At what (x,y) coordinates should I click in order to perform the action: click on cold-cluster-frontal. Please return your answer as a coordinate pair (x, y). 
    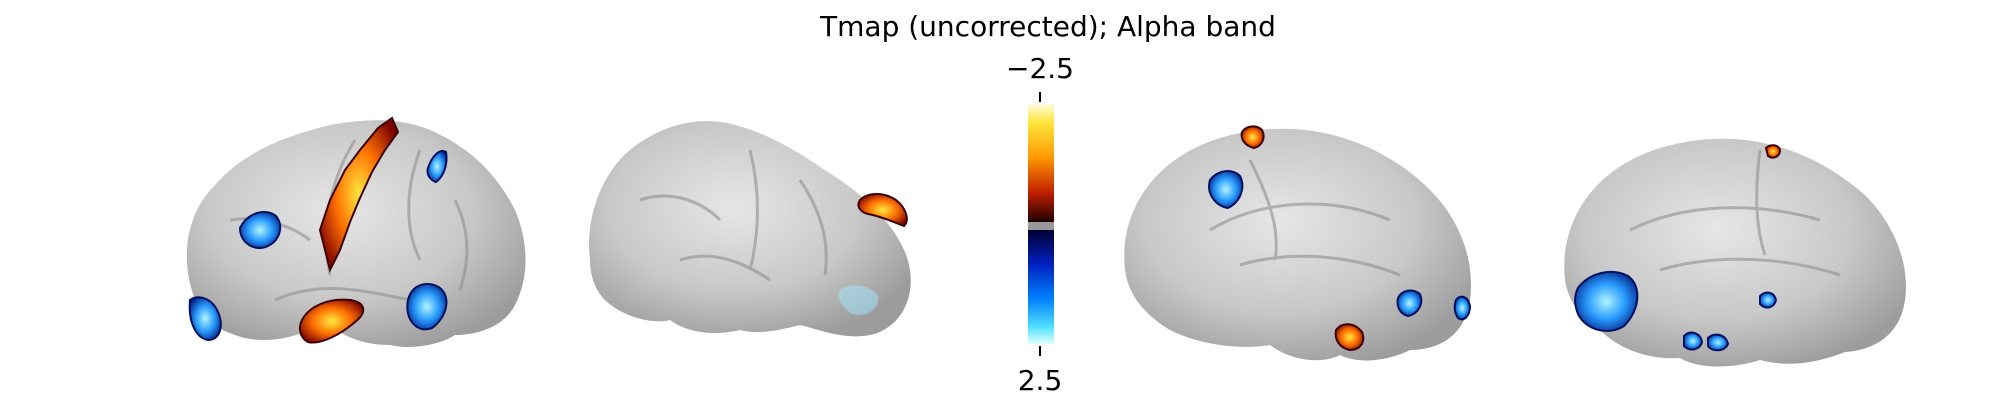
    Looking at the image, I should click on (260, 230).